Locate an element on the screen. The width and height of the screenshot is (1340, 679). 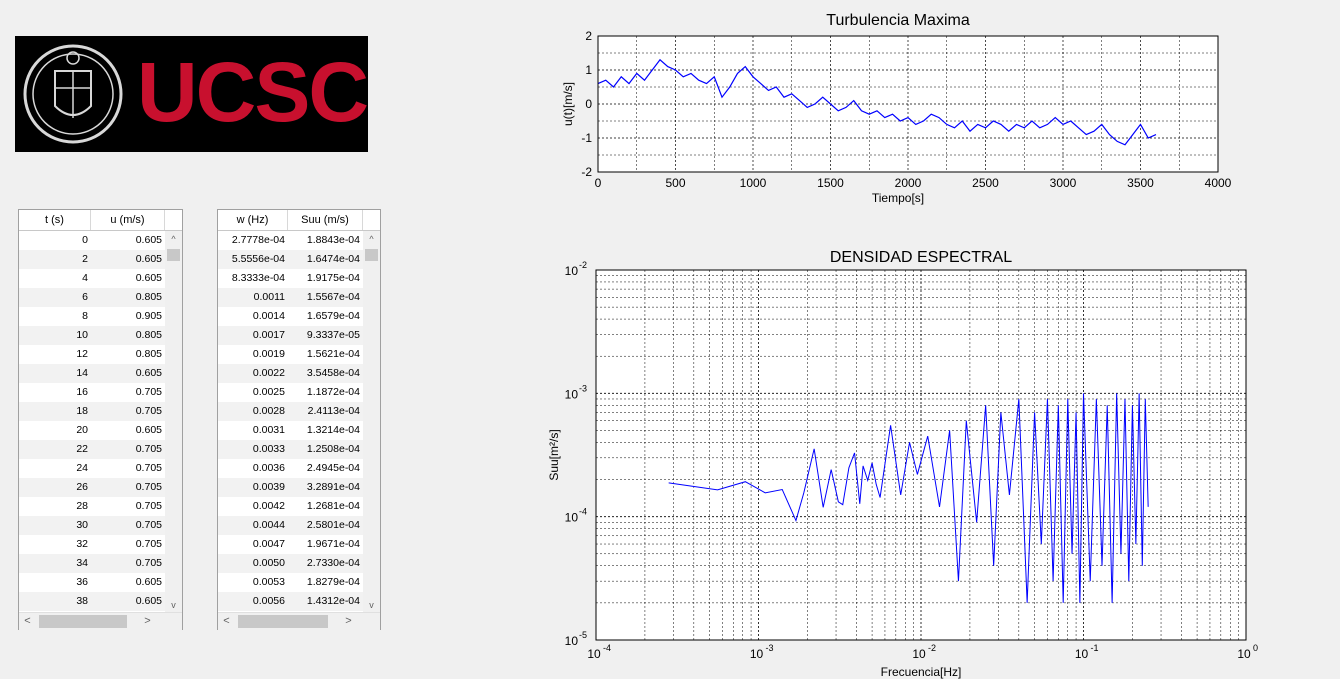
table-cell: 0.805 is located at coordinates (148, 354).